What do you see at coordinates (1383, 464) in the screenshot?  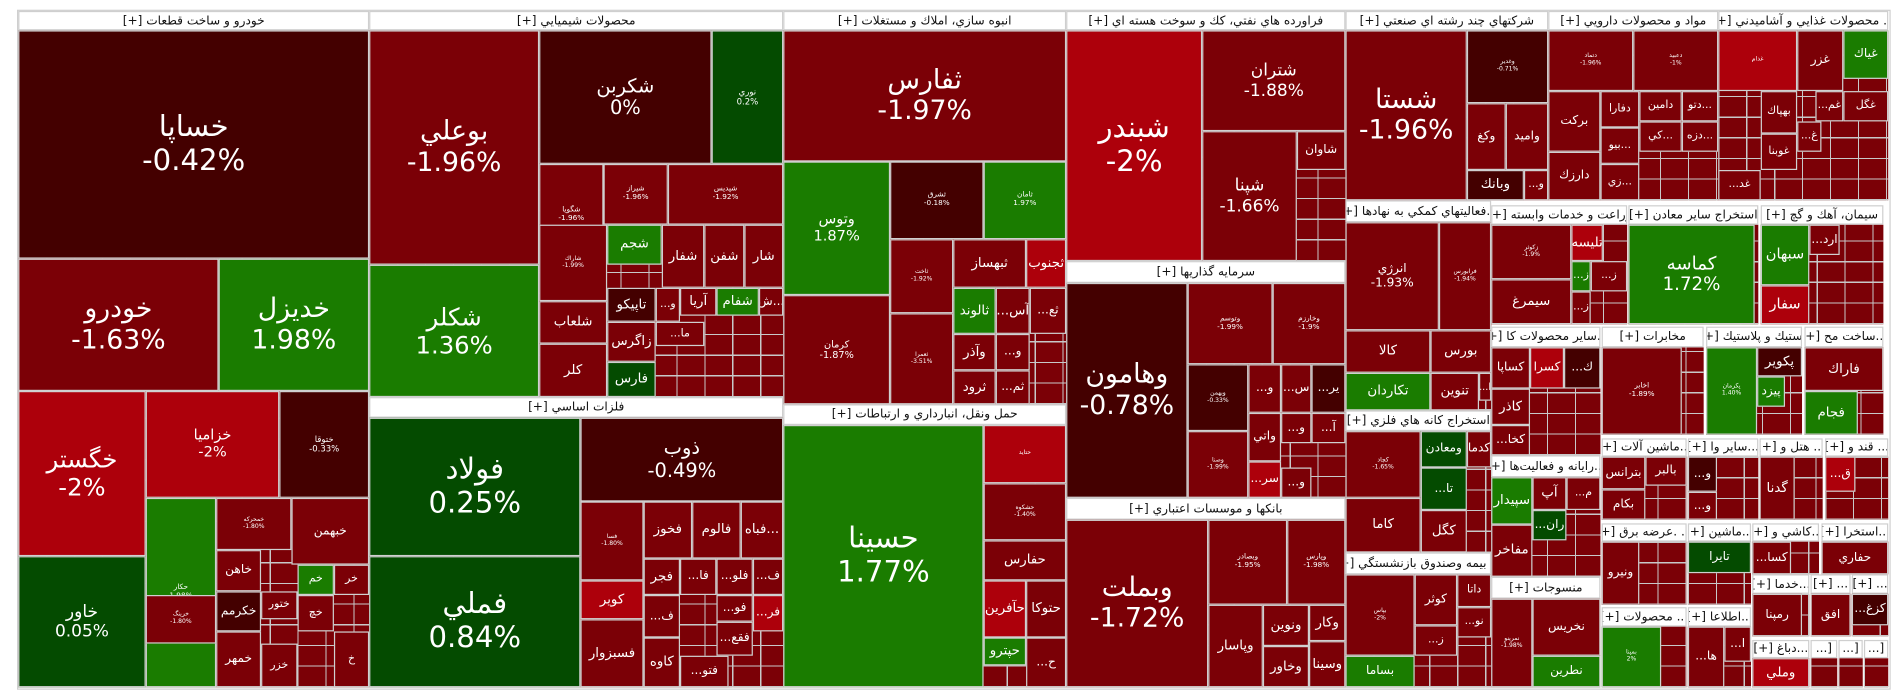 I see `stock-tile: كچاد -1.65%` at bounding box center [1383, 464].